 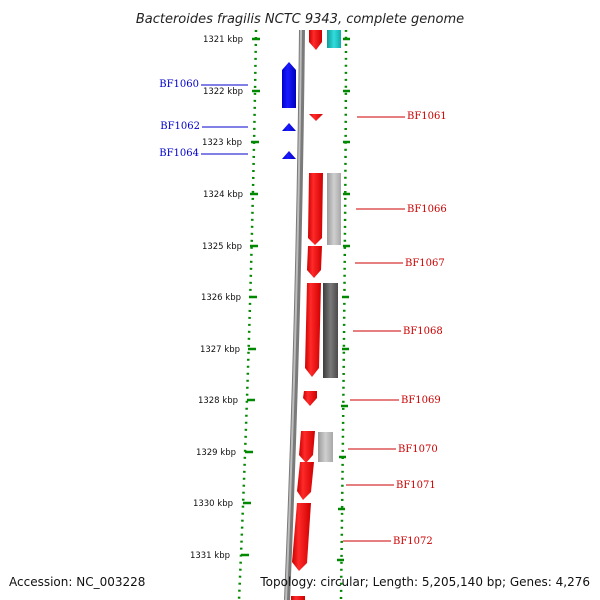 What do you see at coordinates (218, 401) in the screenshot?
I see `tick-label: 1328 kbp` at bounding box center [218, 401].